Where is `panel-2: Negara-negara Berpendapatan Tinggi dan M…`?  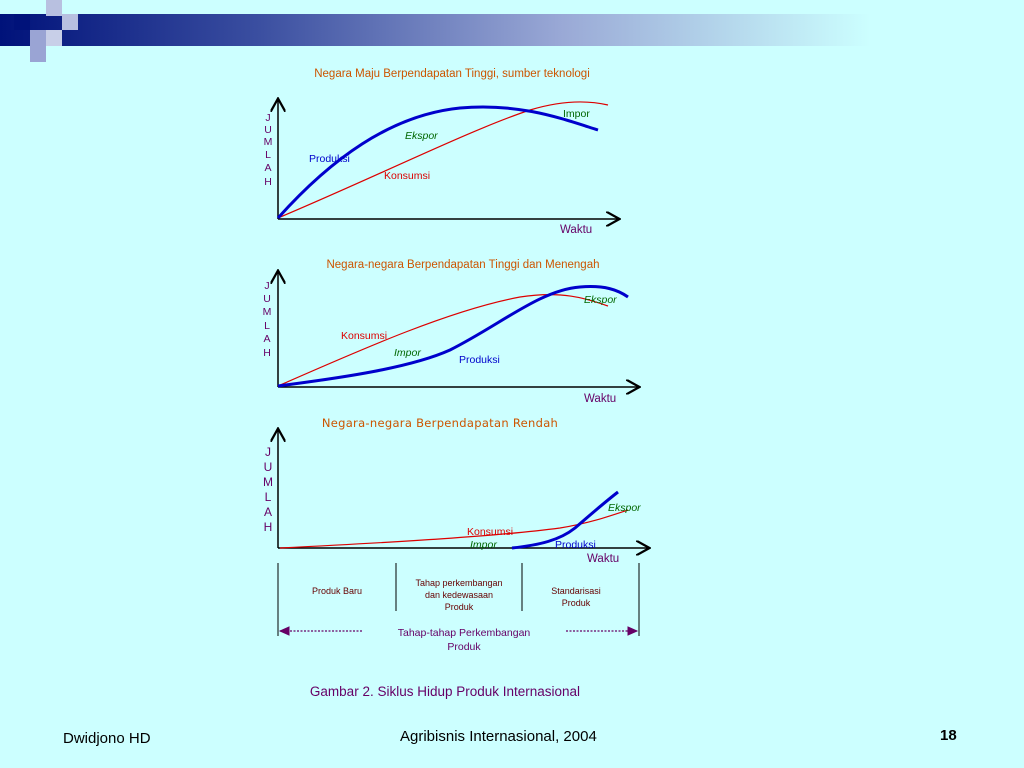
panel-2: Negara-negara Berpendapatan Tinggi dan M… is located at coordinates (450, 332).